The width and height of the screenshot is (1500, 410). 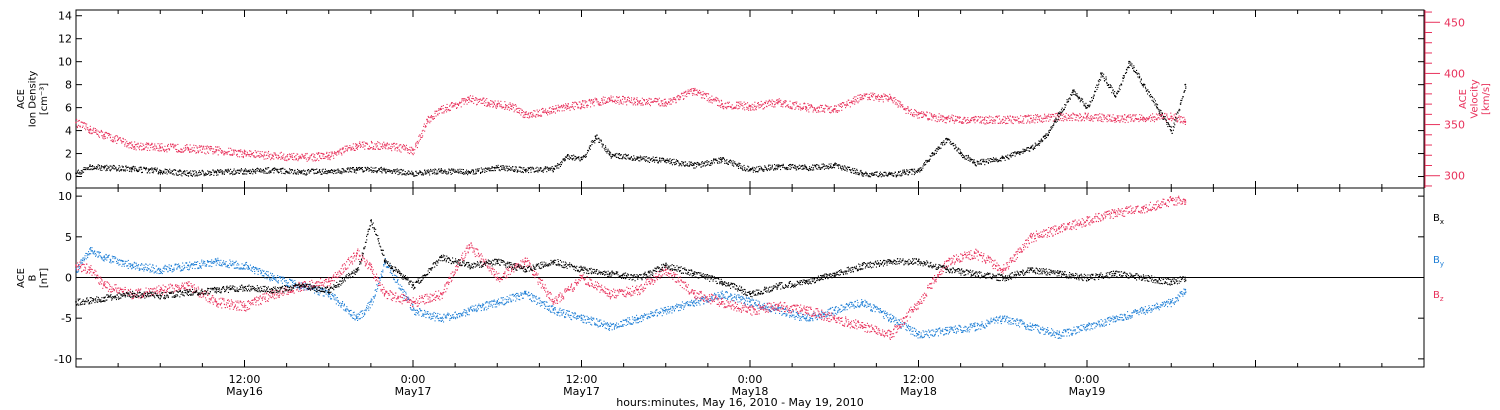 I want to click on y-tick-label: 14, so click(x=65, y=16).